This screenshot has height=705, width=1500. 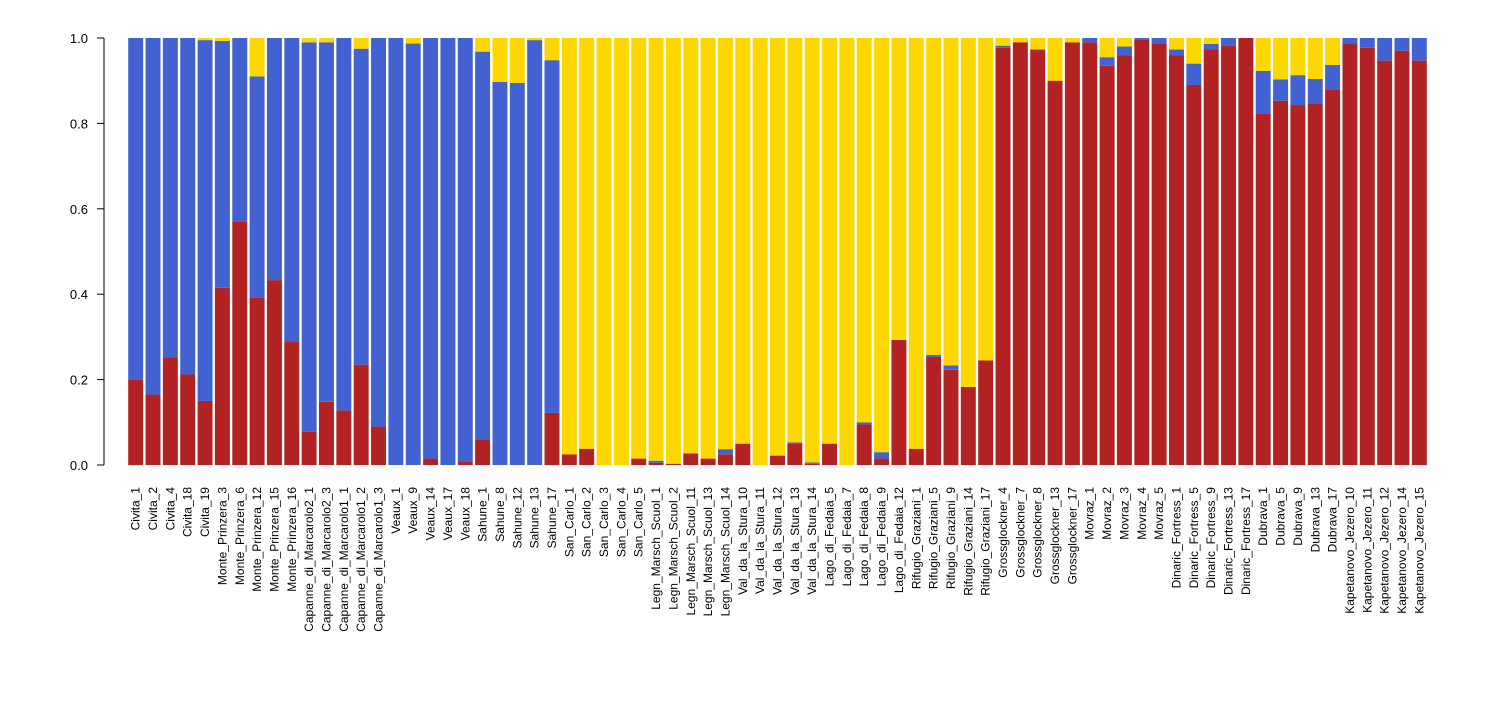 What do you see at coordinates (379, 559) in the screenshot?
I see `x-tick-label: Capanne_di_Marcarolo1_3` at bounding box center [379, 559].